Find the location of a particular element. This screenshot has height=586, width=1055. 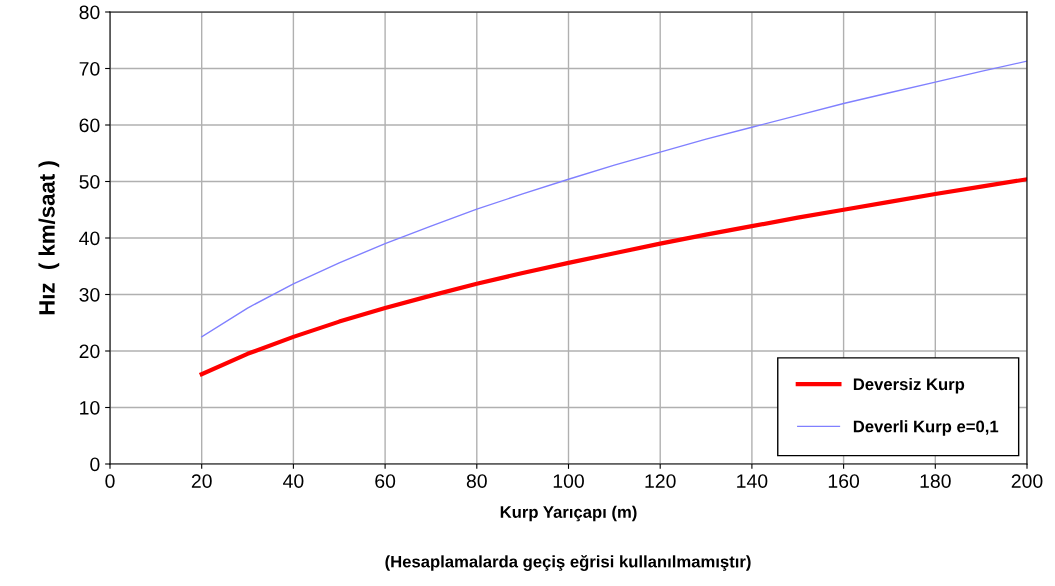

y-tick-label: 30 is located at coordinates (89, 294).